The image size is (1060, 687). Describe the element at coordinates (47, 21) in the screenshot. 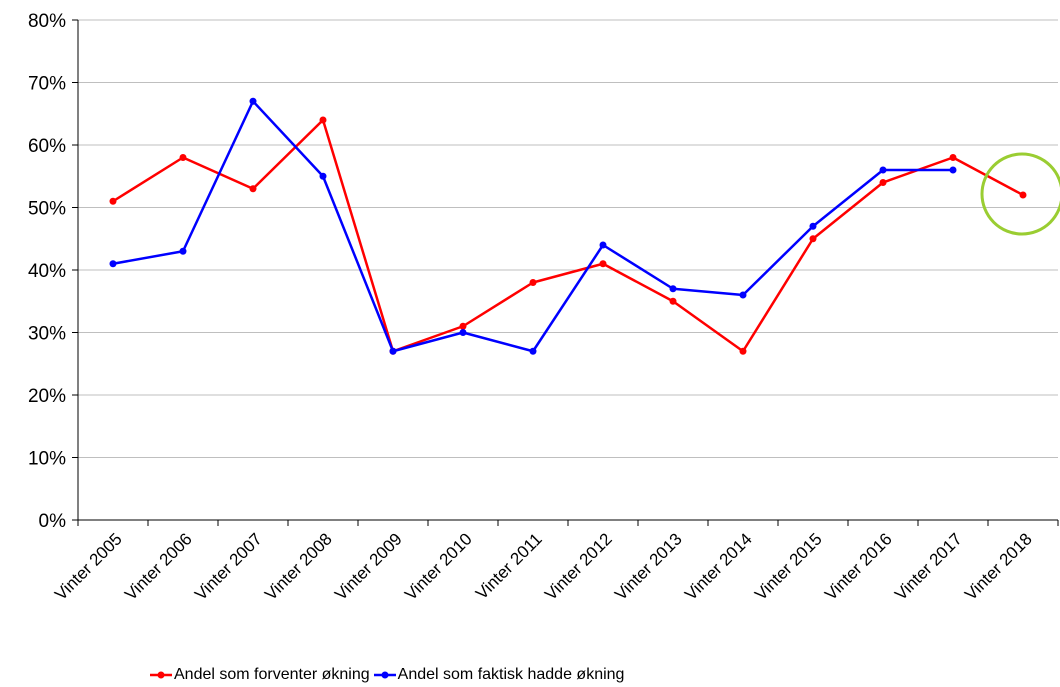

I see `y-tick-label: 80%` at that location.